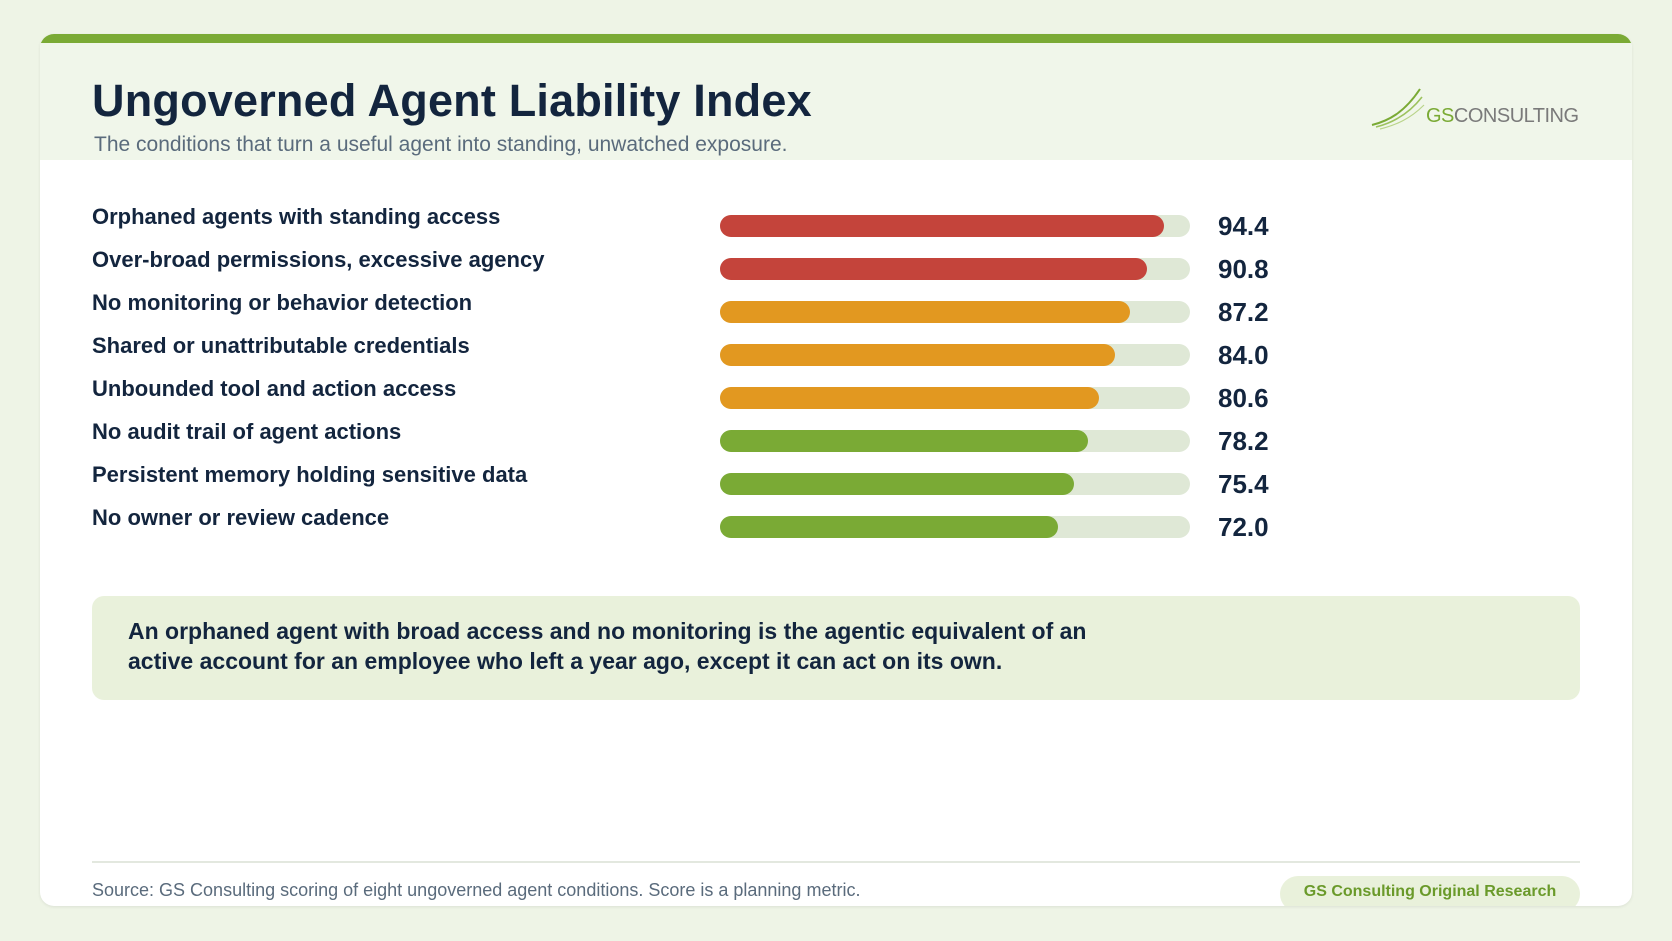  I want to click on bar-label: Persistent memory holding sensitive data, so click(310, 474).